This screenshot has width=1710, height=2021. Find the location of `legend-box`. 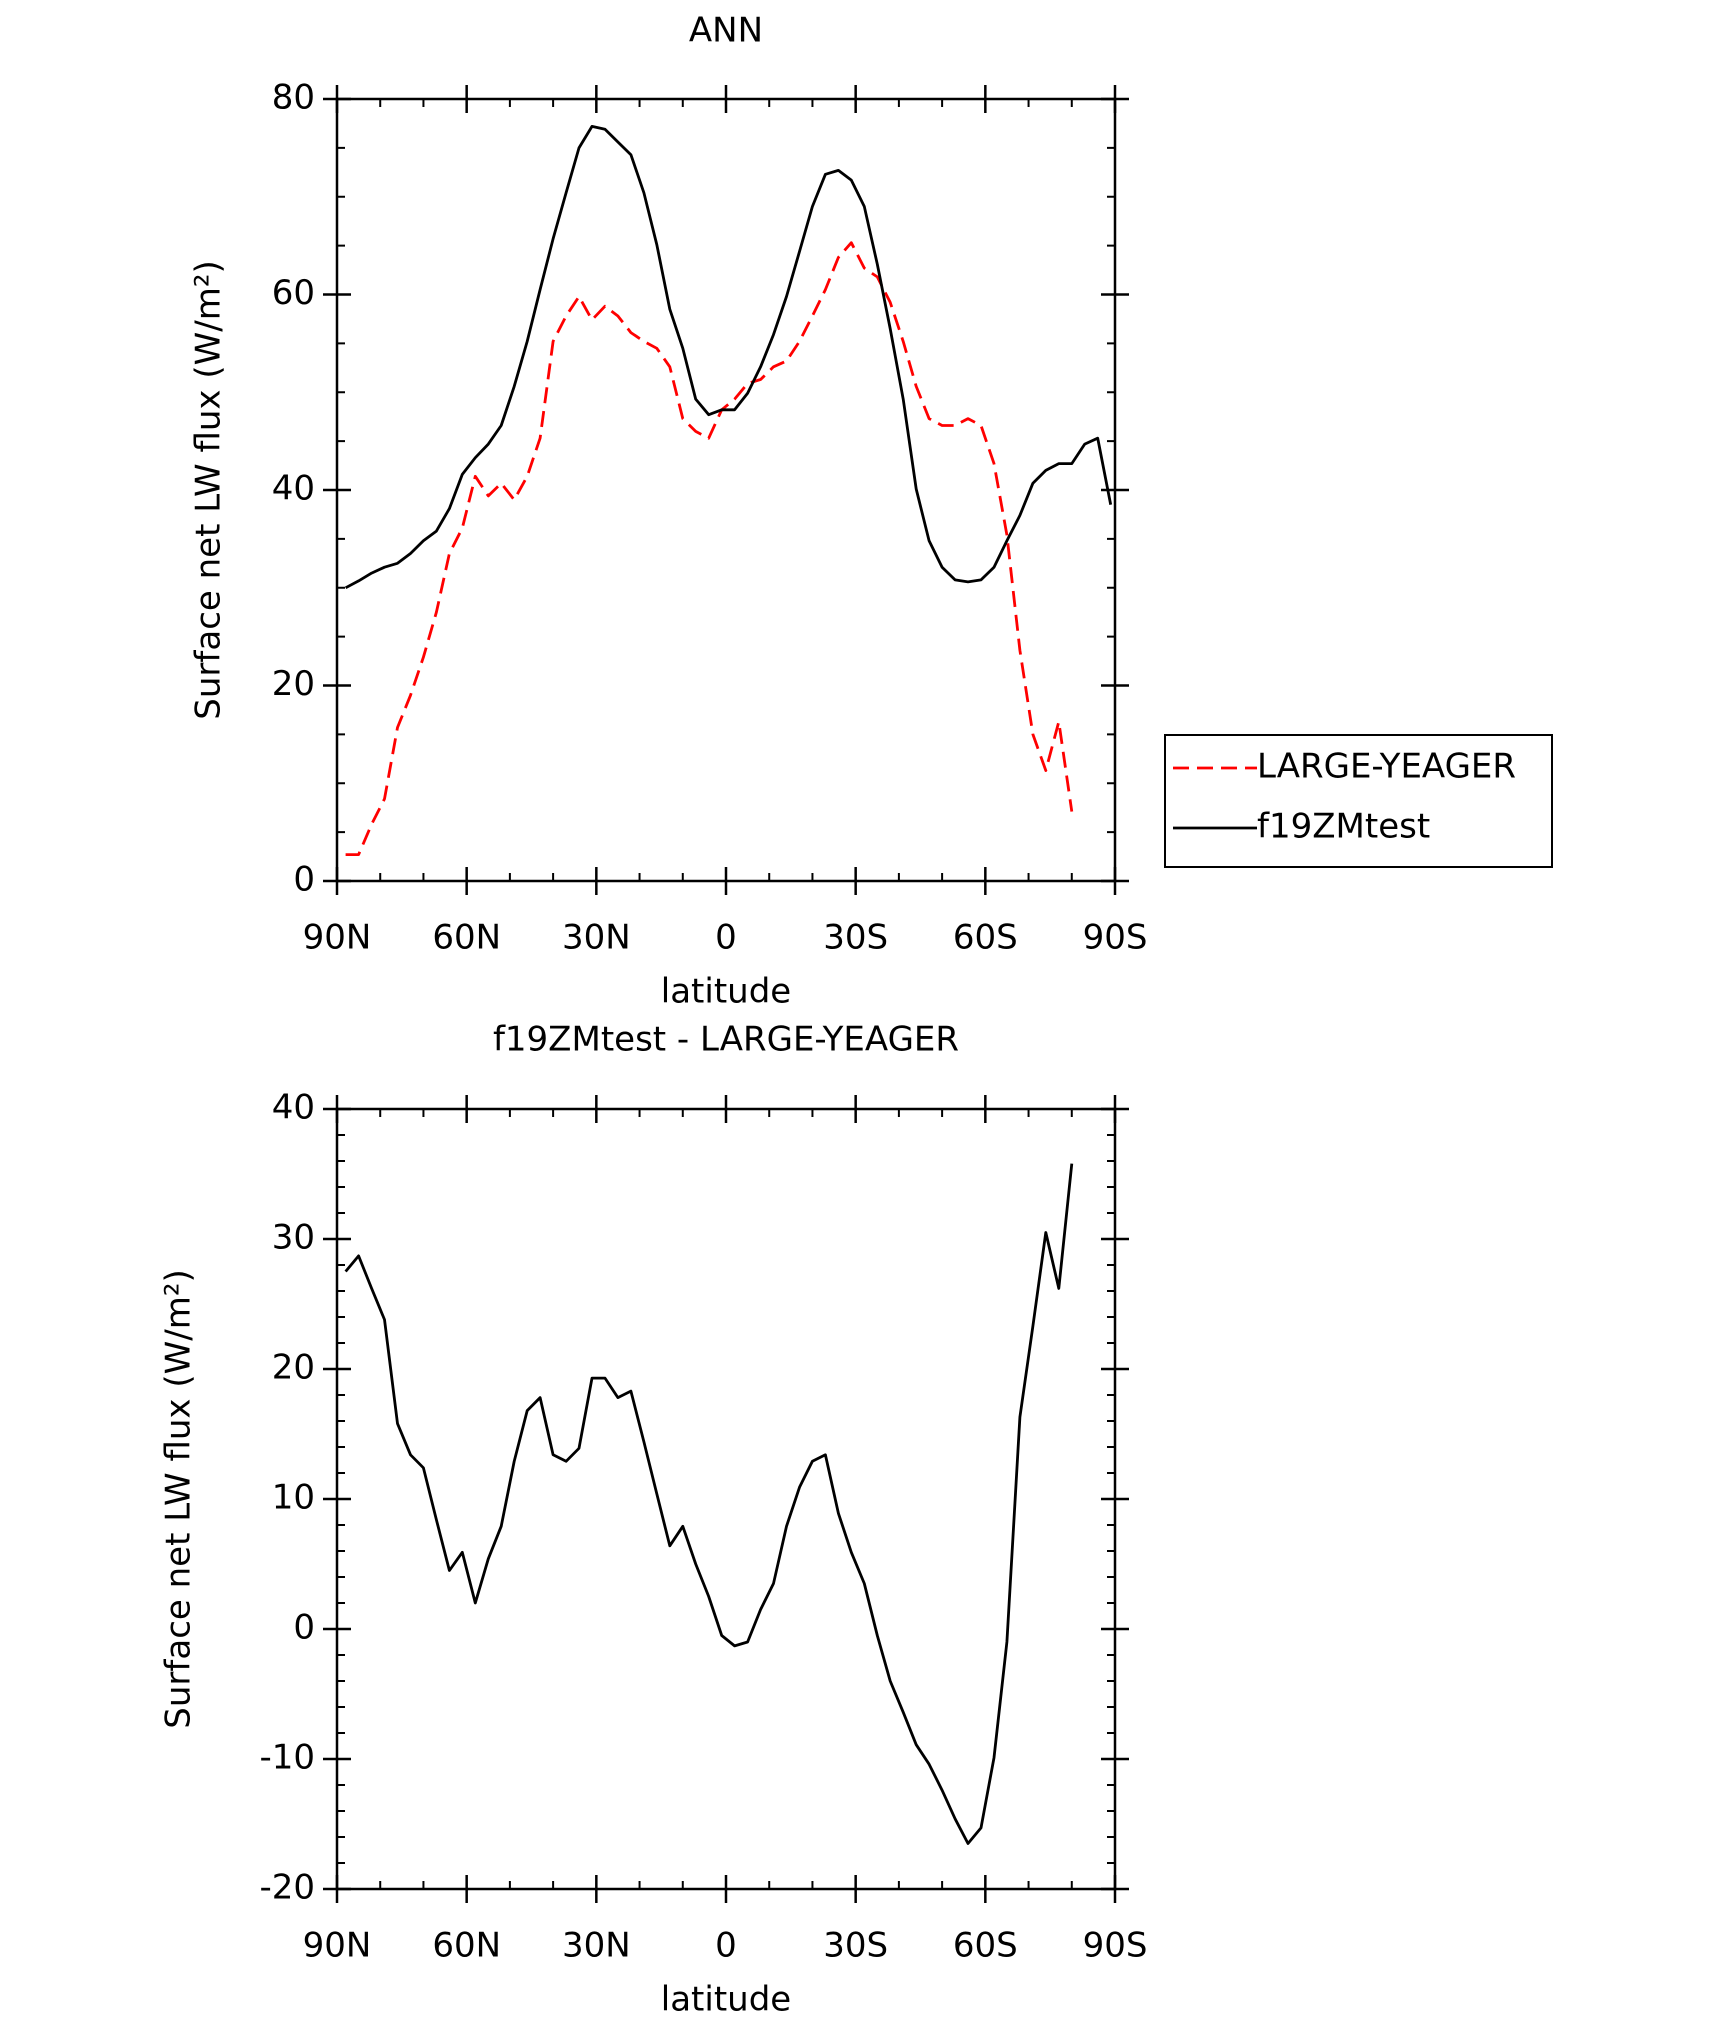

legend-box is located at coordinates (1358, 801).